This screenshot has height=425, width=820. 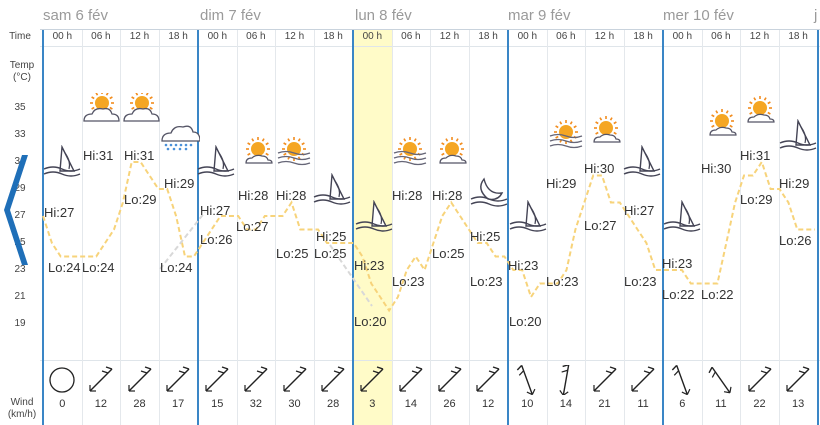 I want to click on y-tick: 33, so click(x=20, y=134).